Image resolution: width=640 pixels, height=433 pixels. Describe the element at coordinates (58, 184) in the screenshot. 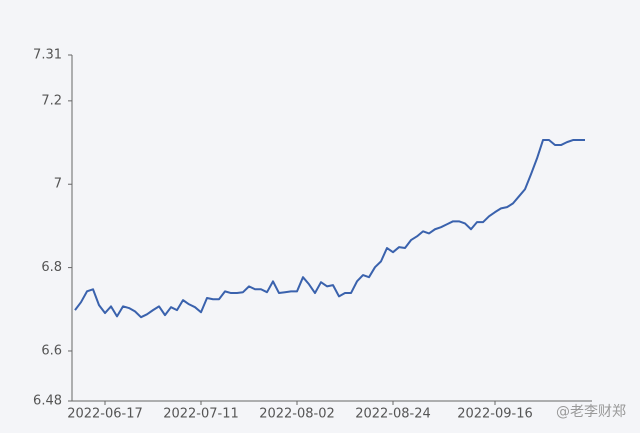

I see `y-tick-label: 7` at that location.